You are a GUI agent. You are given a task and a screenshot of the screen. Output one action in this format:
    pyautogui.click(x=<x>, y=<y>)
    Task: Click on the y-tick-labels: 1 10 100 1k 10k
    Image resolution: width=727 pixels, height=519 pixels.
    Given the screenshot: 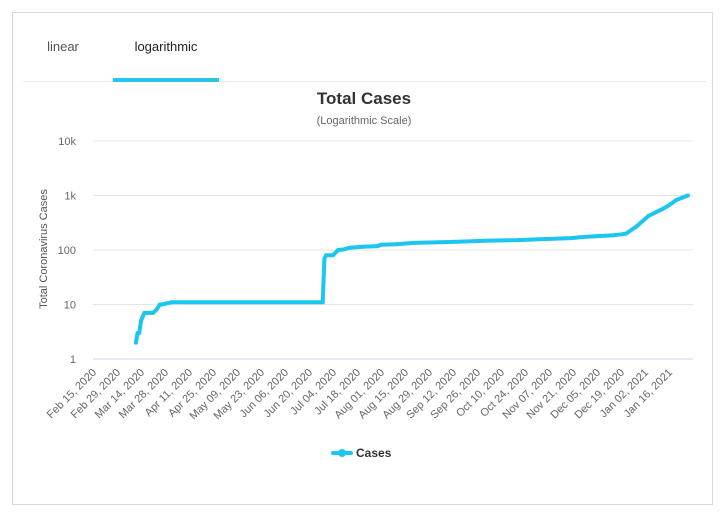 What is the action you would take?
    pyautogui.click(x=67, y=251)
    